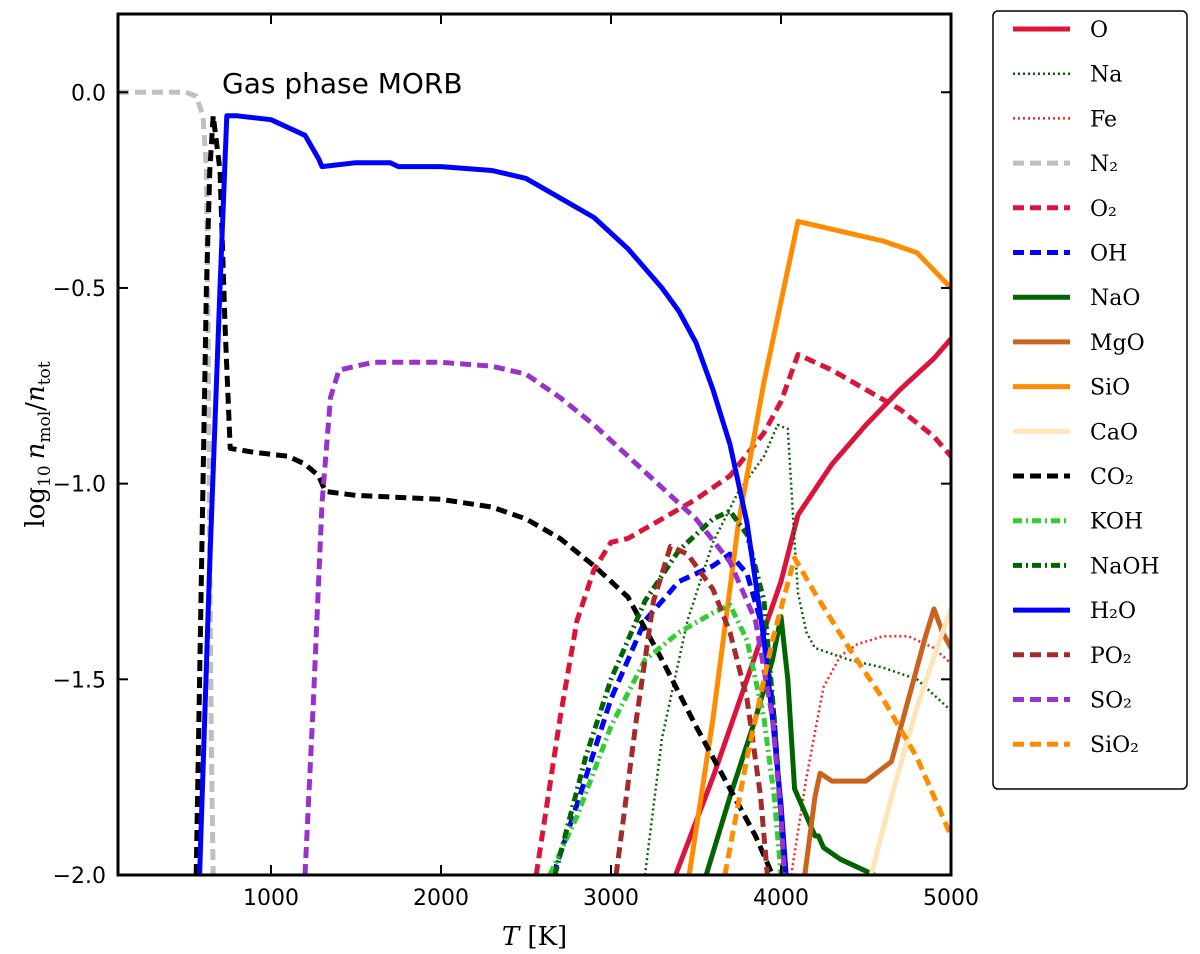  What do you see at coordinates (38, 444) in the screenshot?
I see `y-axis-label: log10nmol/ntot` at bounding box center [38, 444].